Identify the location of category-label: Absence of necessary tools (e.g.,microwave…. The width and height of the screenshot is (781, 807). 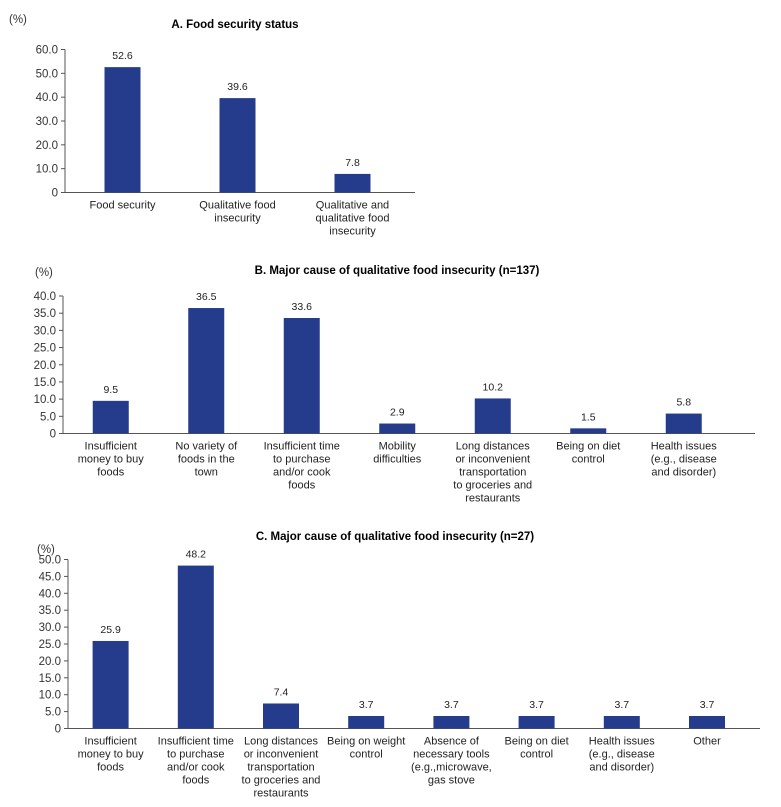
(451, 761).